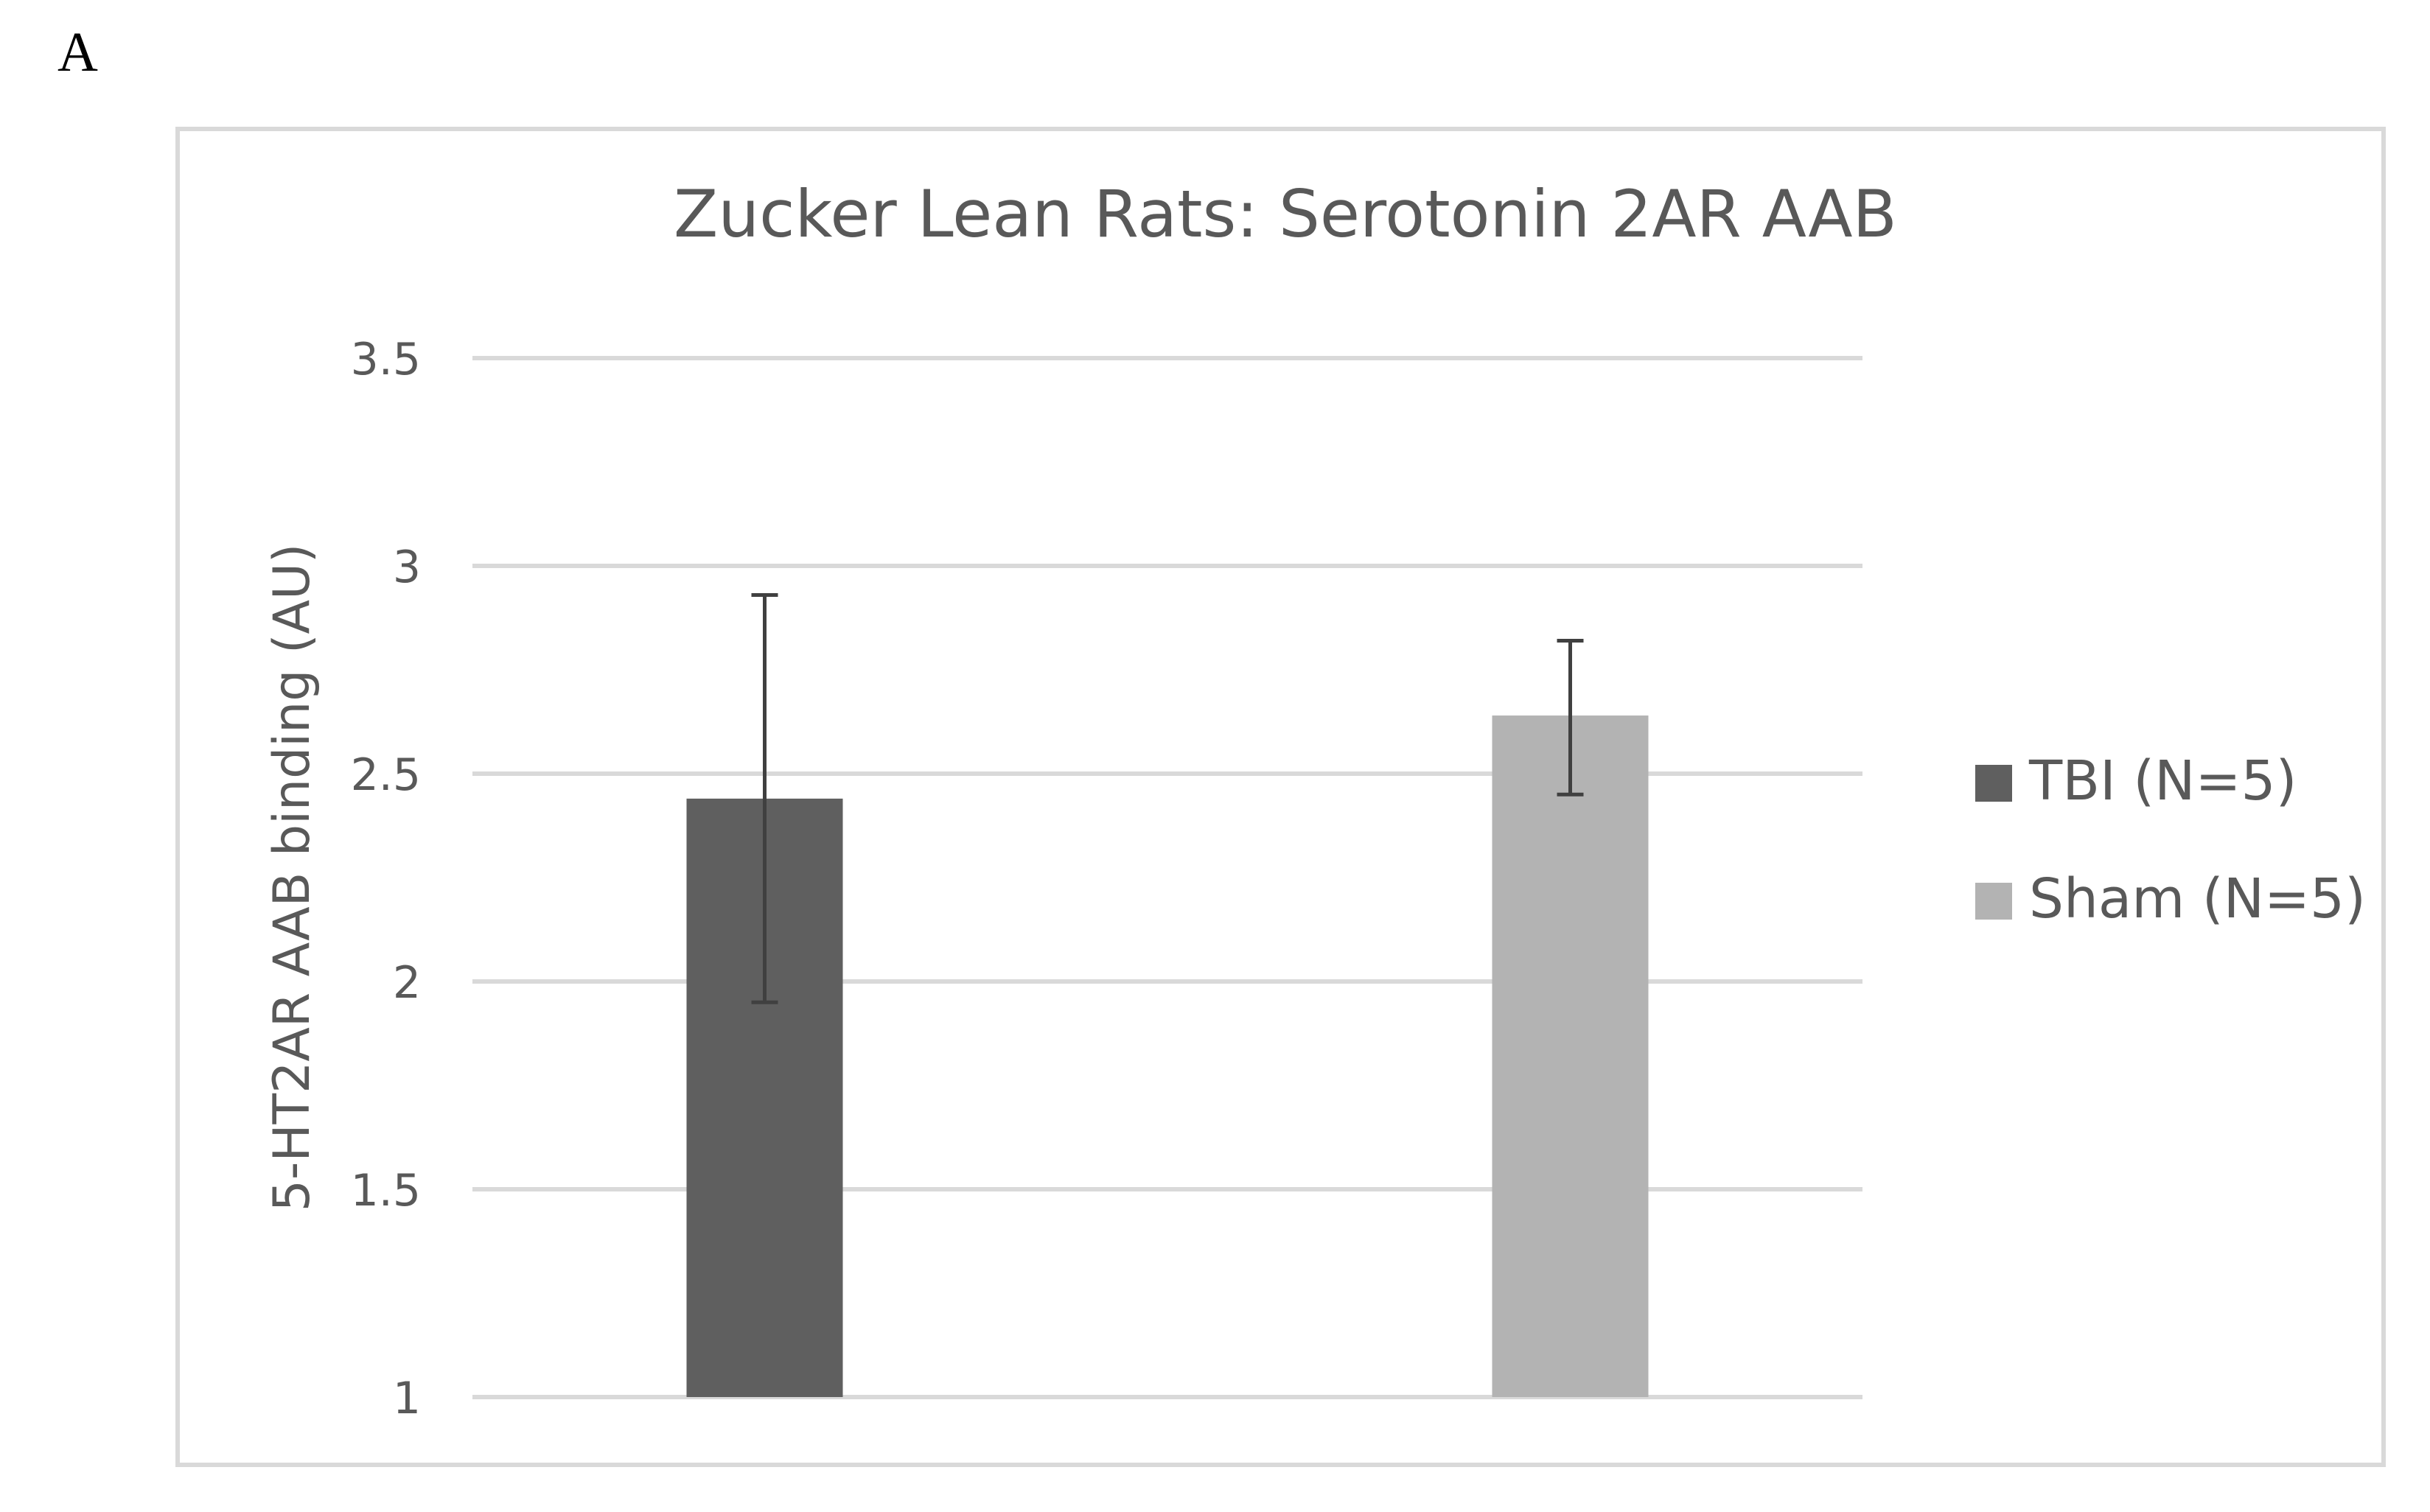 This screenshot has width=2430, height=1512. Describe the element at coordinates (2162, 781) in the screenshot. I see `legend-label: TBI (N=5)` at that location.